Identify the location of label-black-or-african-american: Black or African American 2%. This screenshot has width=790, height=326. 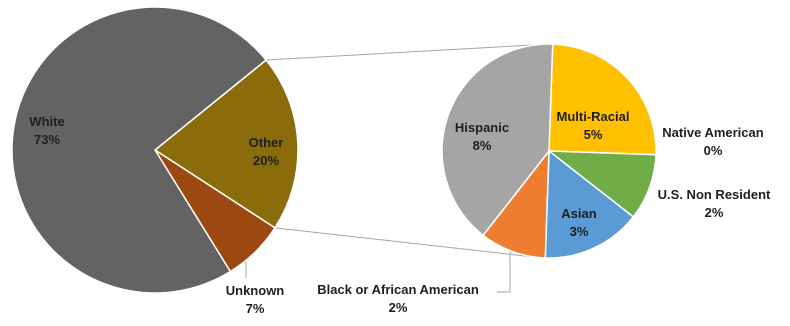
(398, 298).